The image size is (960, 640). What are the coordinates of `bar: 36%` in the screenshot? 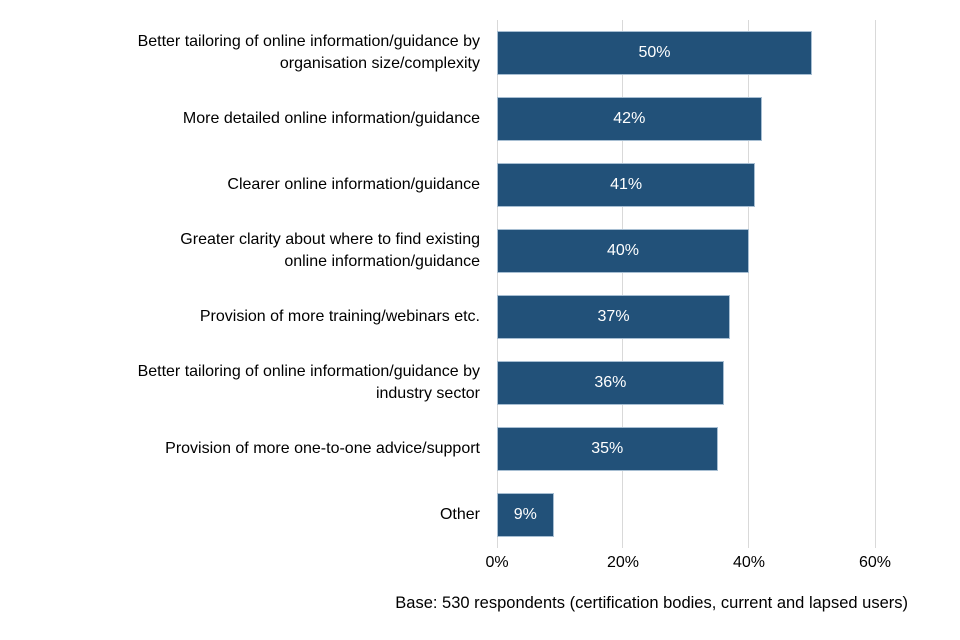 It's located at (610, 383).